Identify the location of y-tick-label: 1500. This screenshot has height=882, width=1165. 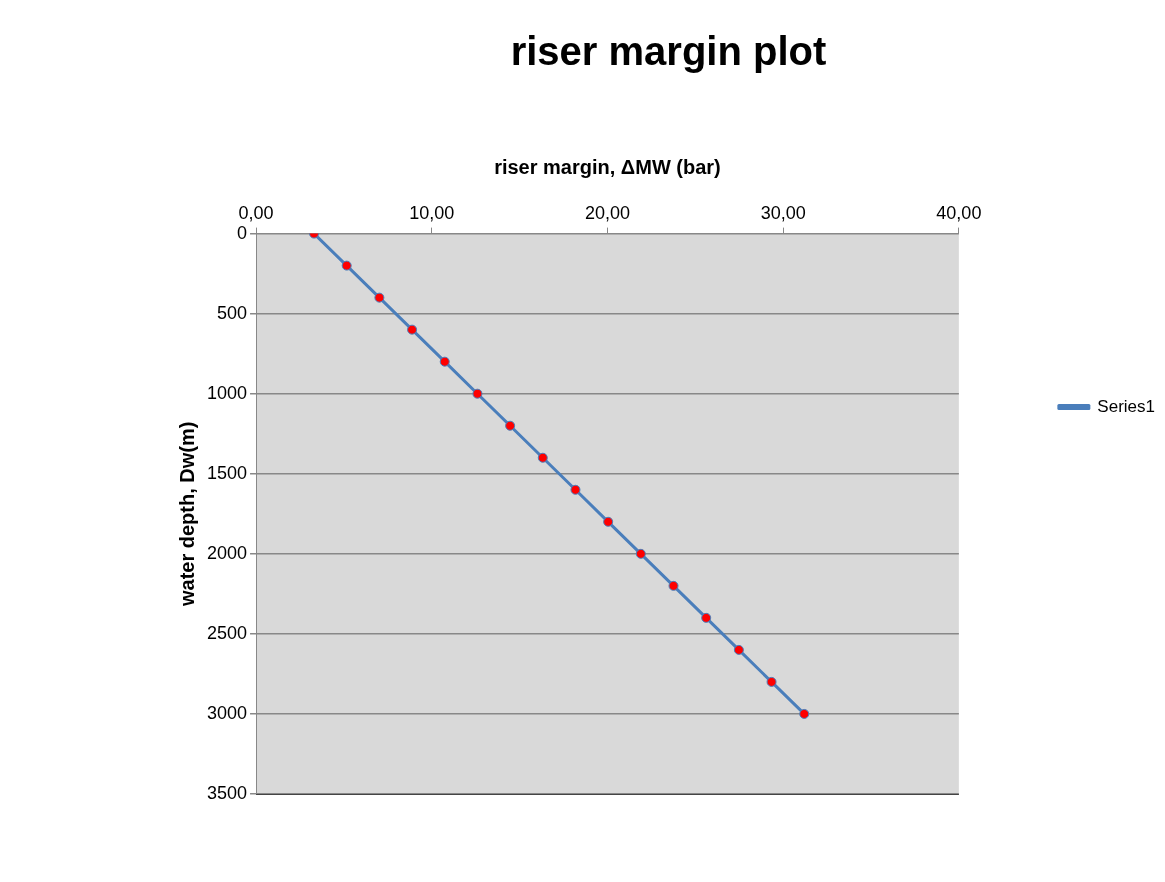
(227, 472).